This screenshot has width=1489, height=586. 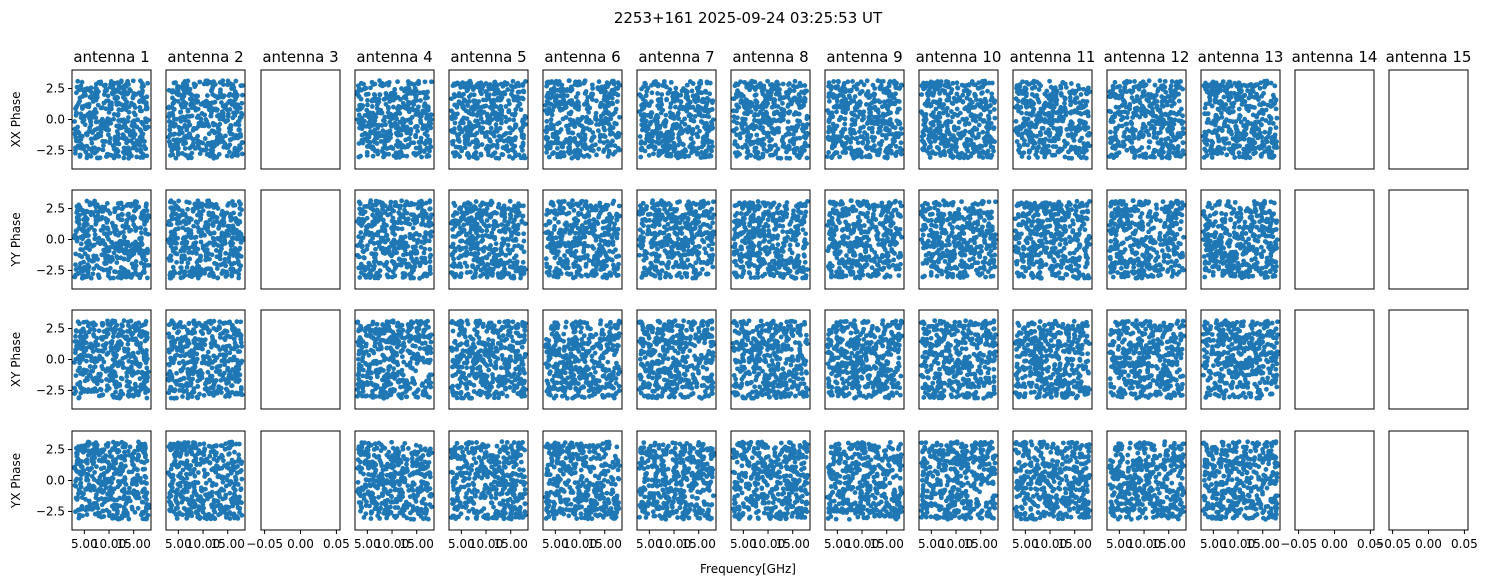 I want to click on panel: −2.50.02.5YY Phase, so click(x=80, y=239).